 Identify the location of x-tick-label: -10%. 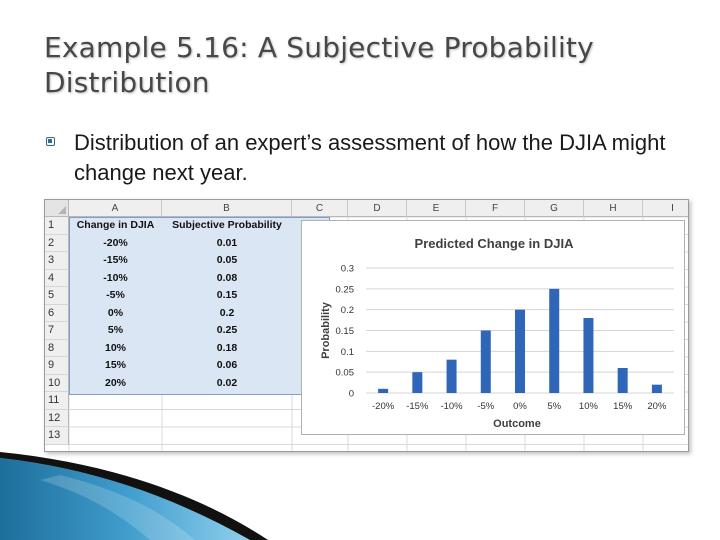
(451, 406).